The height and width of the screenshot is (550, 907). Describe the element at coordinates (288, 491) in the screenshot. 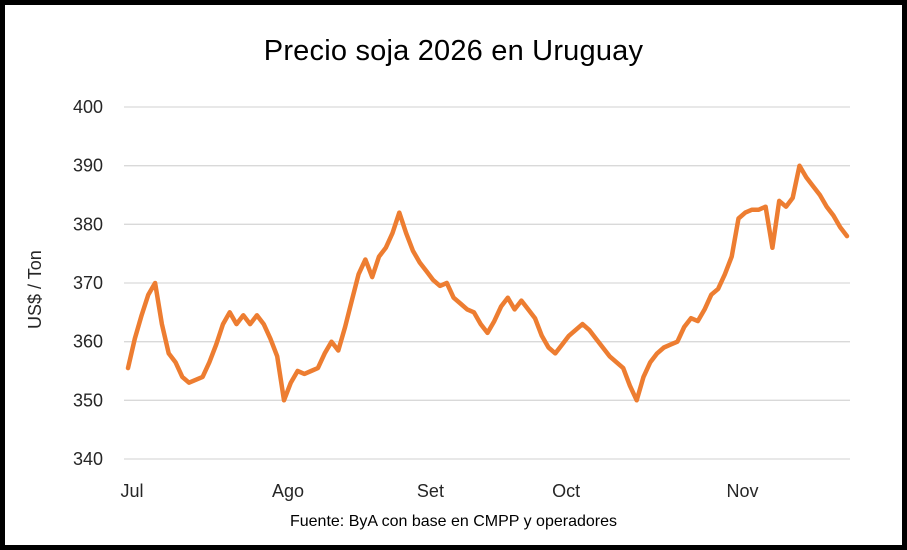

I see `x-tick-label: Ago` at that location.